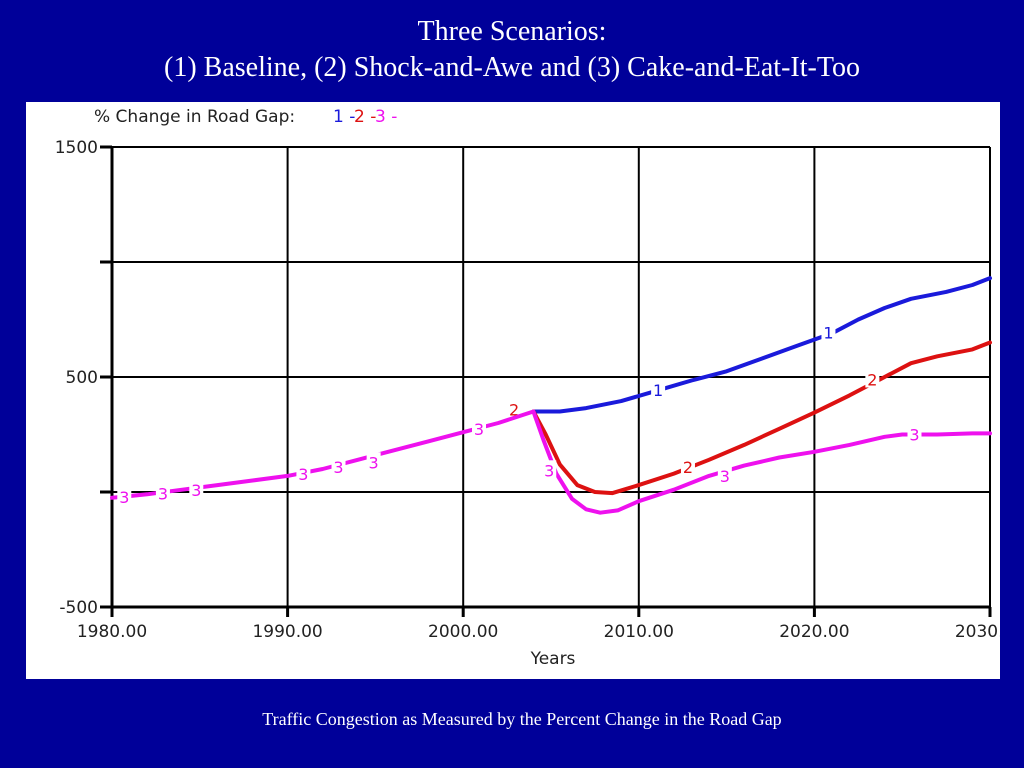 The height and width of the screenshot is (768, 1024). Describe the element at coordinates (463, 632) in the screenshot. I see `x-tick-label: 2000.00` at that location.